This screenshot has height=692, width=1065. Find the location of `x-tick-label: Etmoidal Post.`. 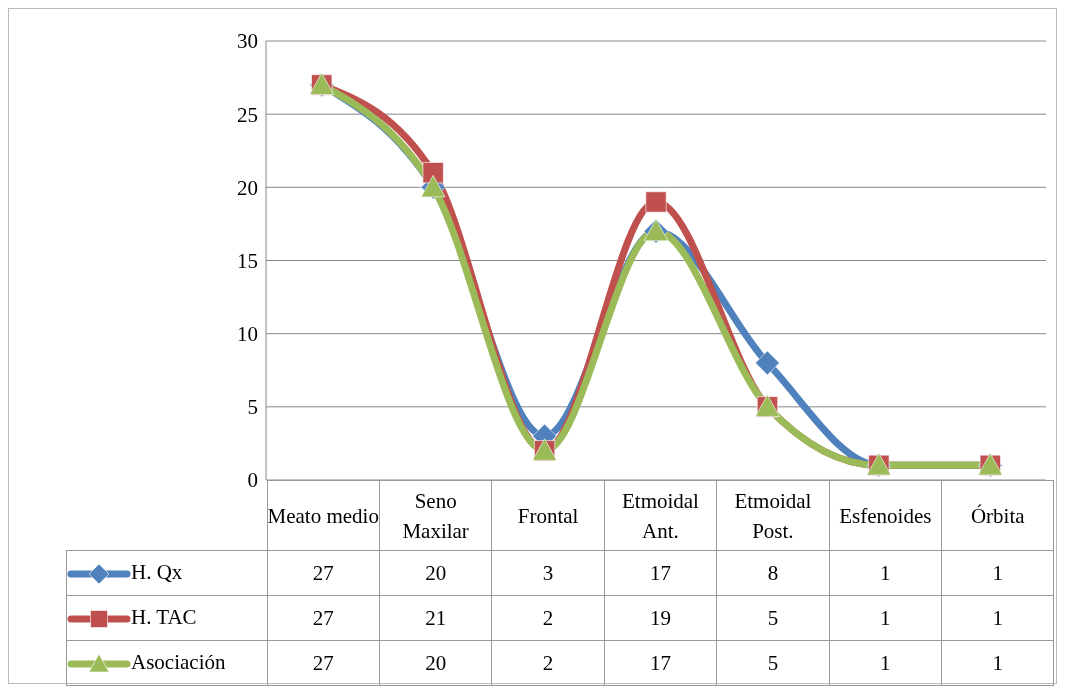

x-tick-label: Etmoidal Post. is located at coordinates (773, 515).